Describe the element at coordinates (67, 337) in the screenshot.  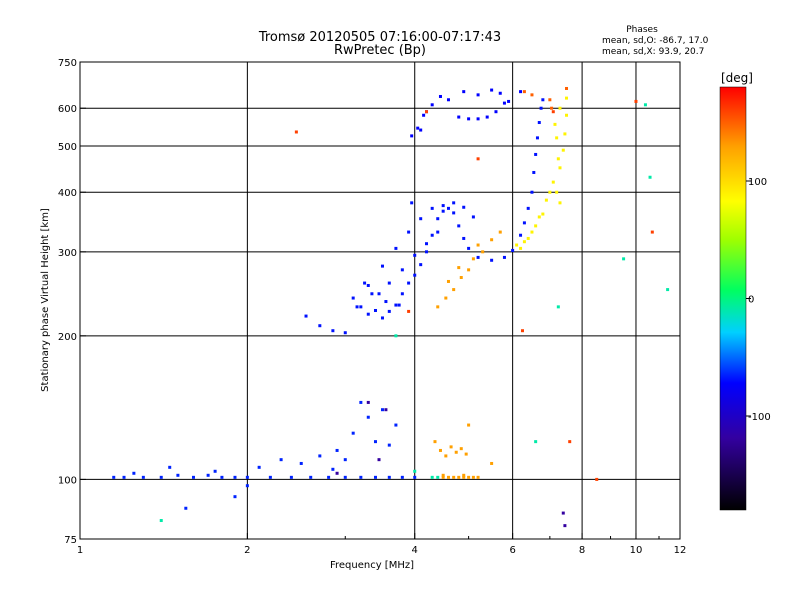
I see `y-tick-label: 200` at that location.